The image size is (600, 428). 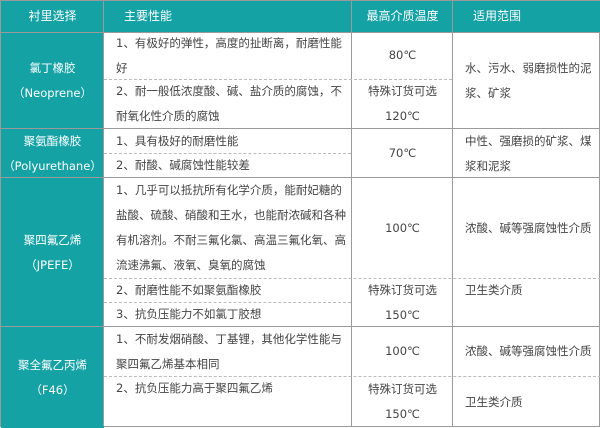 What do you see at coordinates (183, 165) in the screenshot?
I see `property: 2、耐酸、碱腐蚀性能较差` at bounding box center [183, 165].